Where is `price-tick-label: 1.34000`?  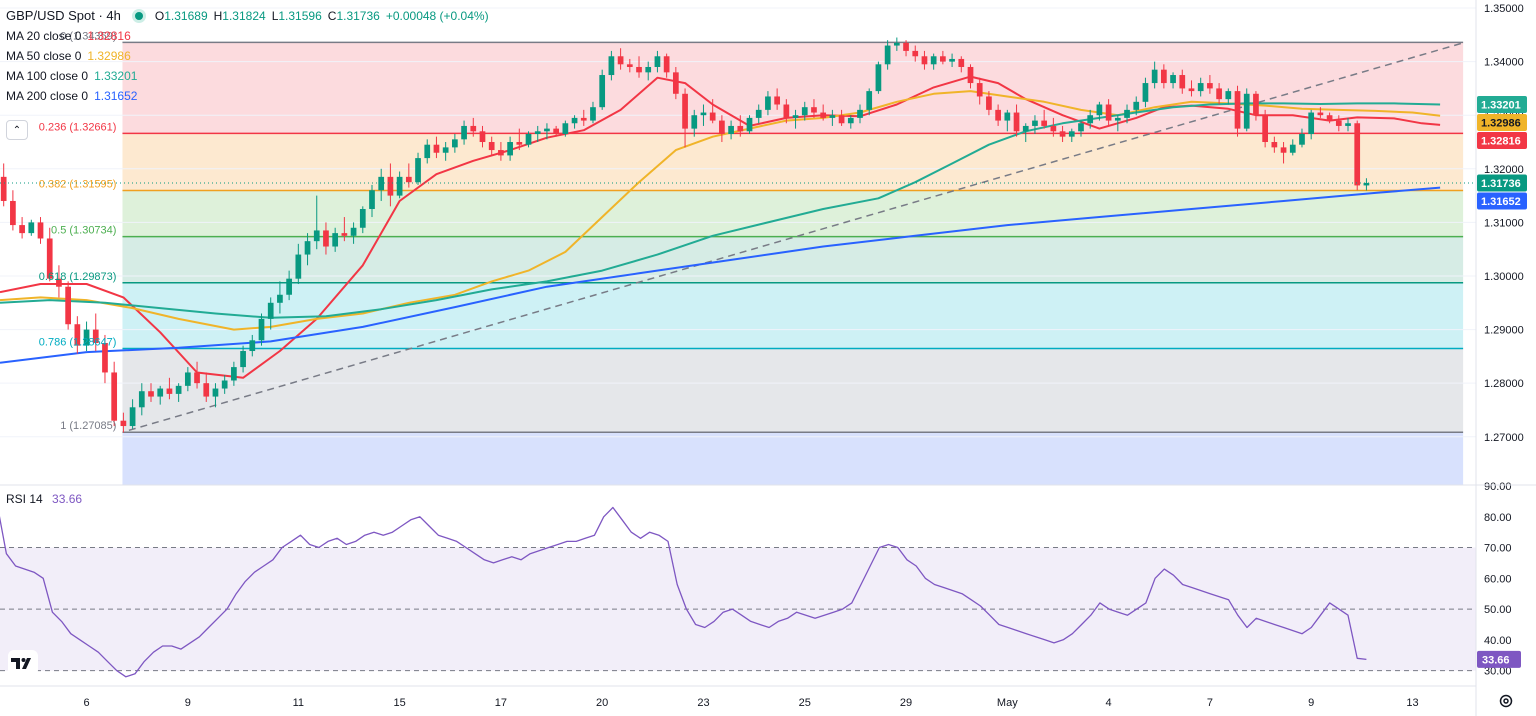
price-tick-label: 1.34000 is located at coordinates (1504, 63).